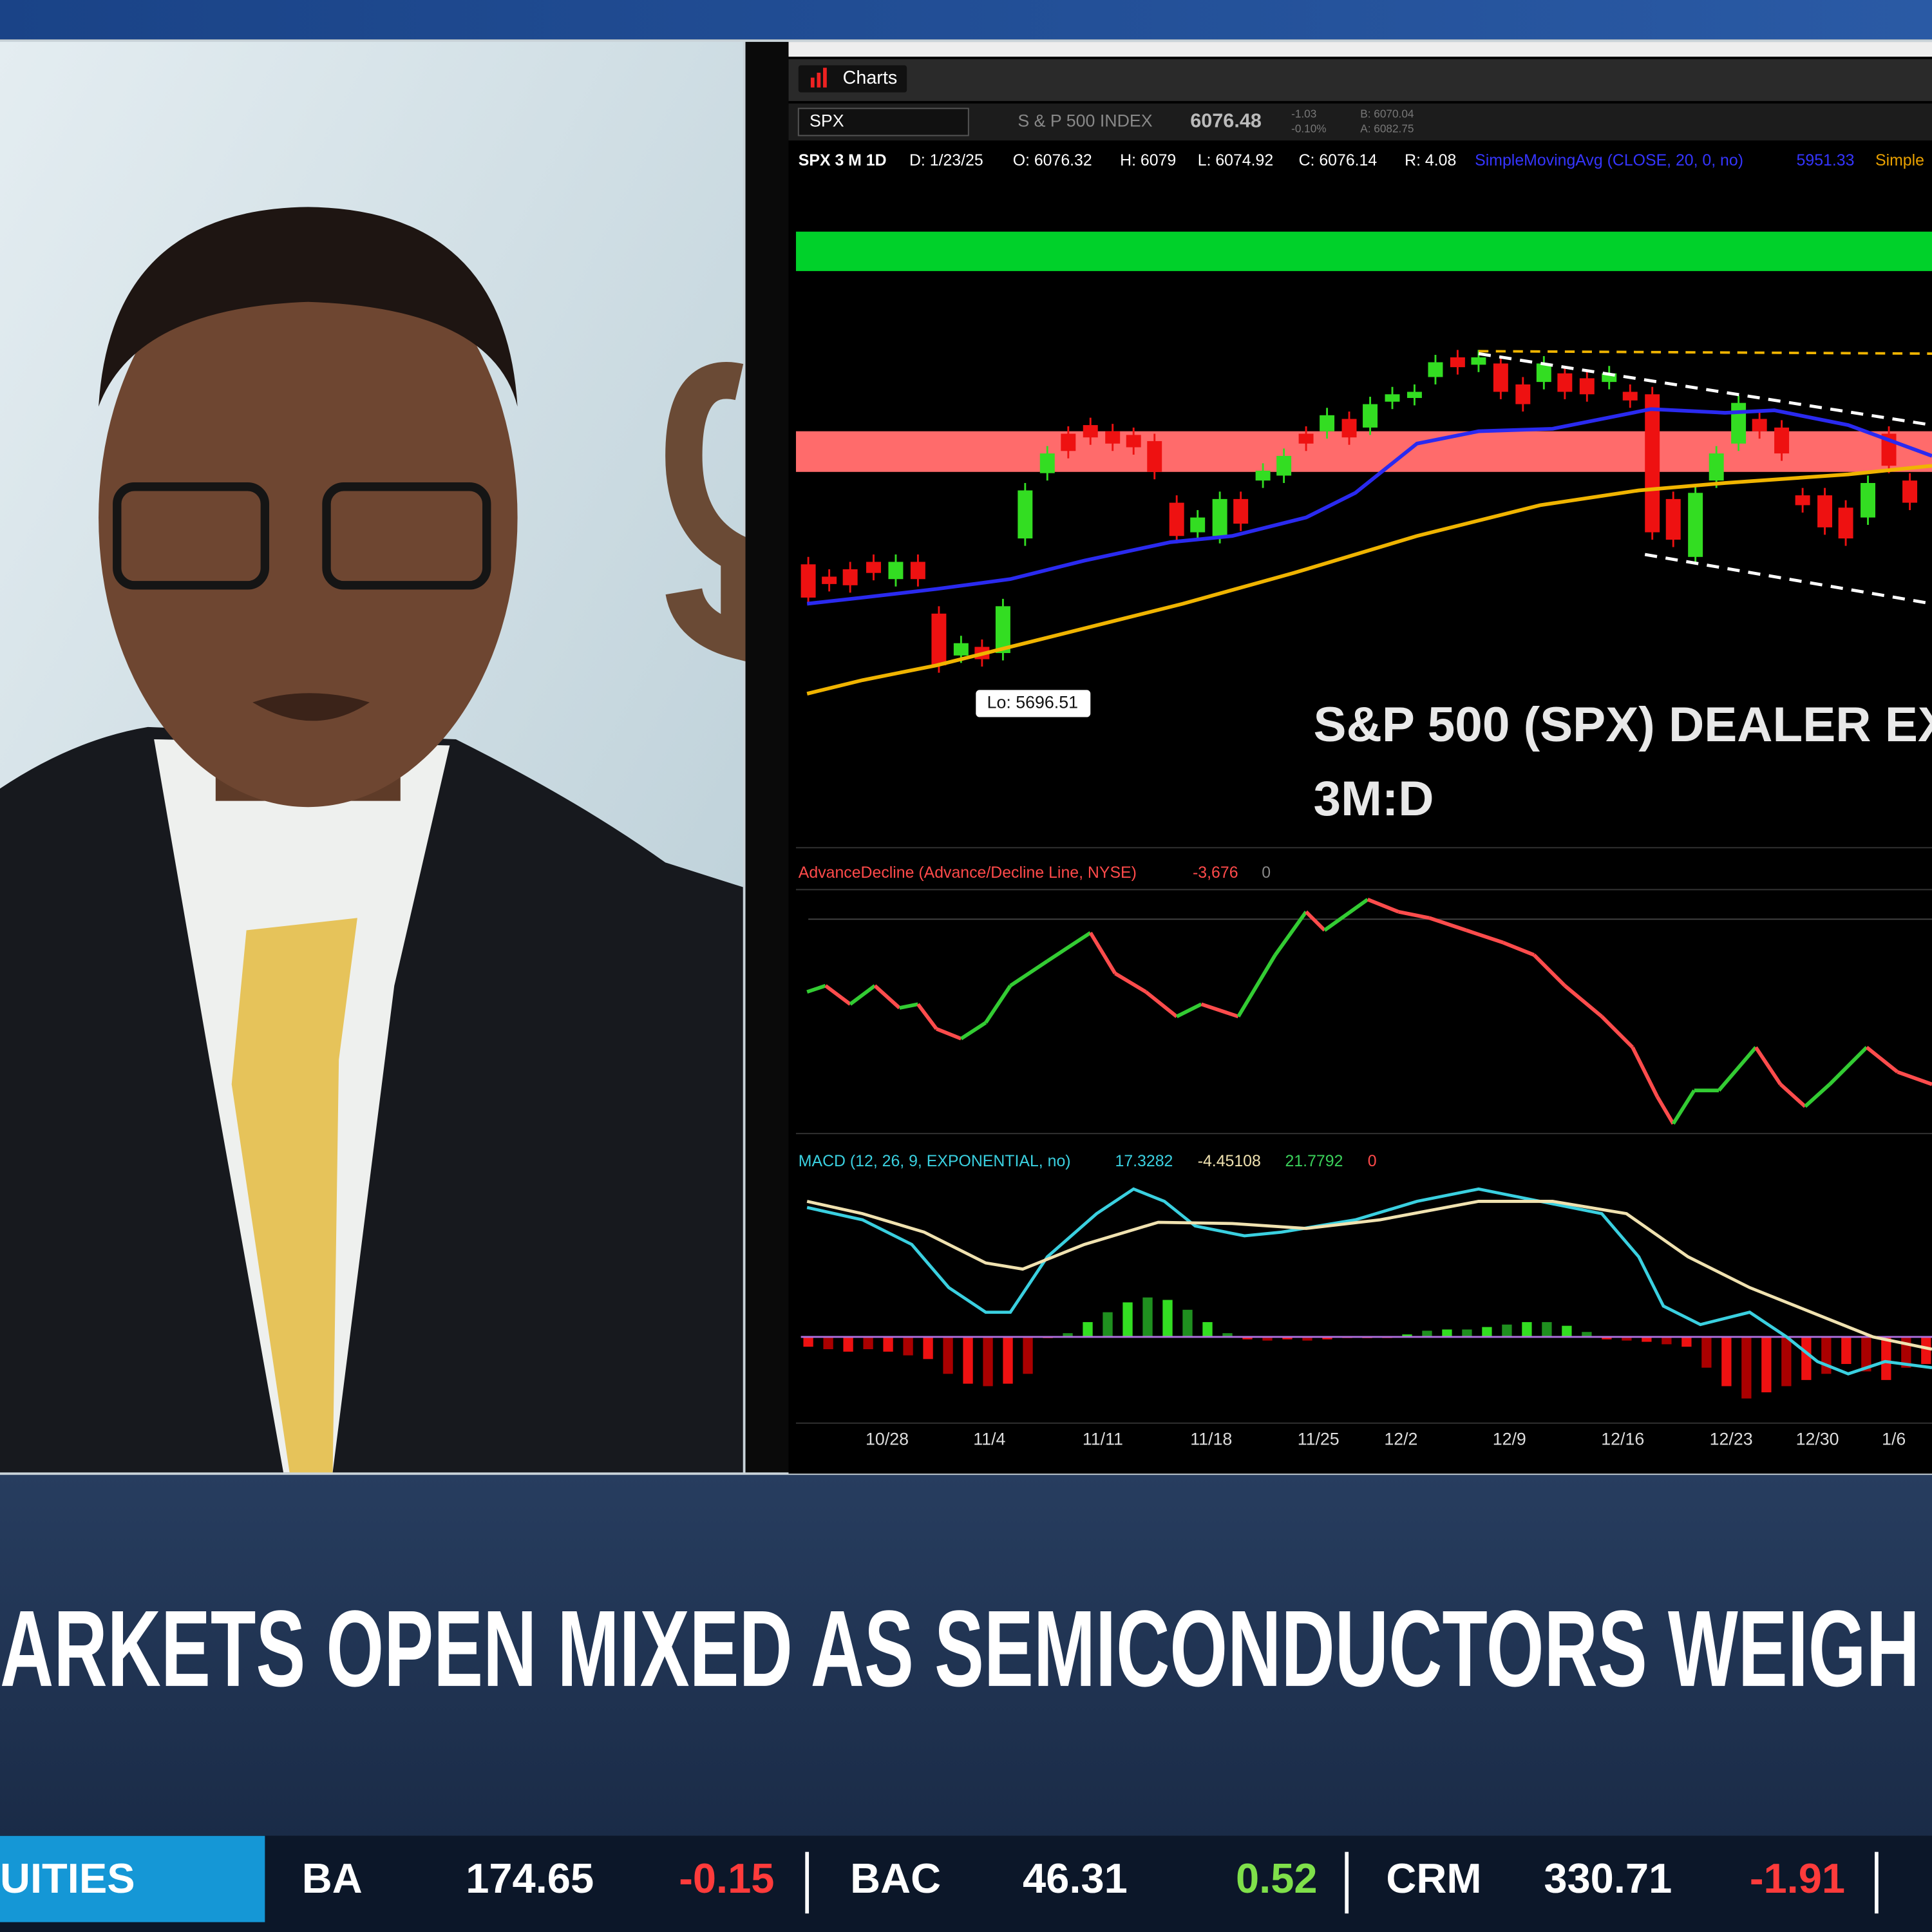  I want to click on window-titlebar, so click(1360, 50).